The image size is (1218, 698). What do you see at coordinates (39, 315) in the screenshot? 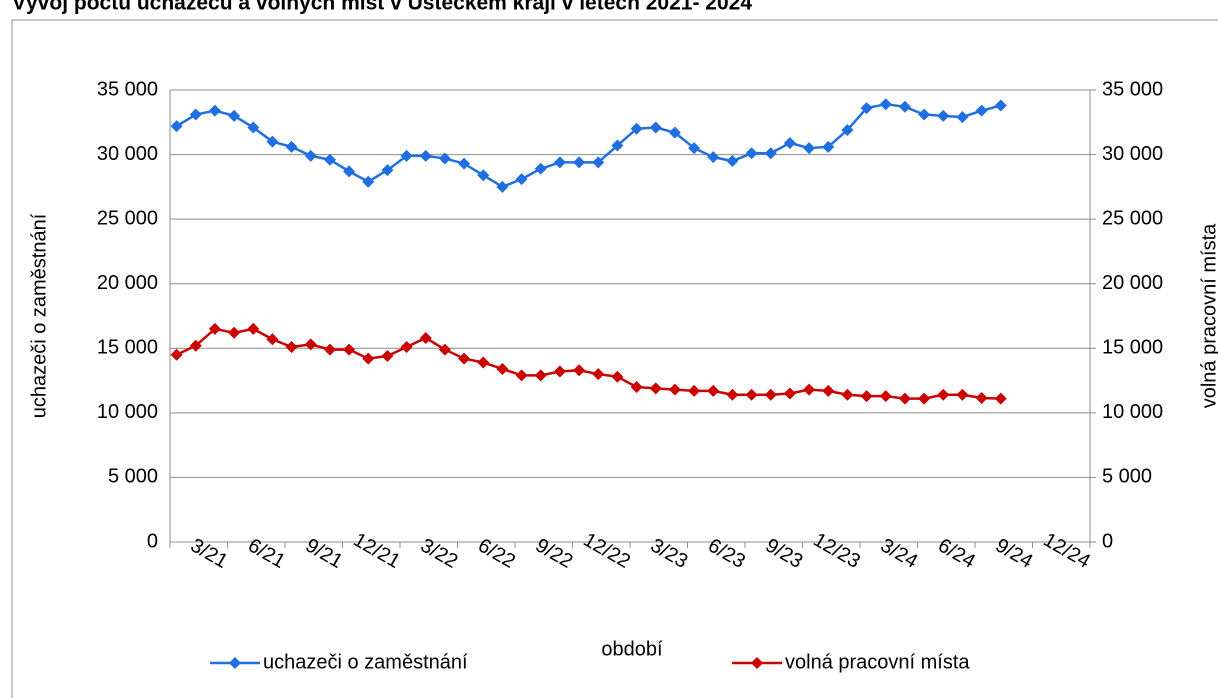
I see `y-axis-title: uchazeči o zaměstnání` at bounding box center [39, 315].